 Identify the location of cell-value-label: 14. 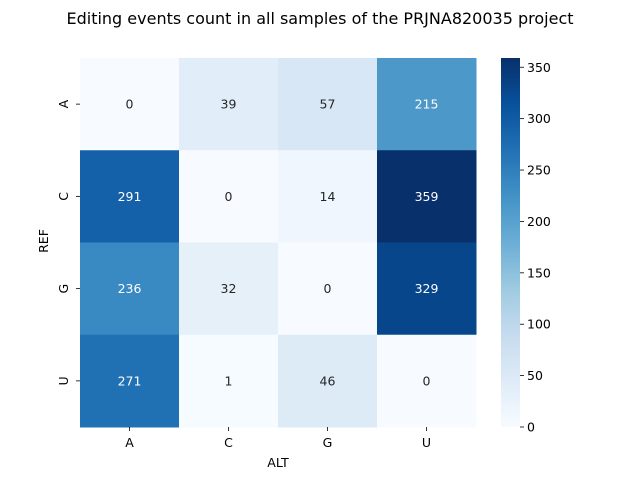
(328, 196).